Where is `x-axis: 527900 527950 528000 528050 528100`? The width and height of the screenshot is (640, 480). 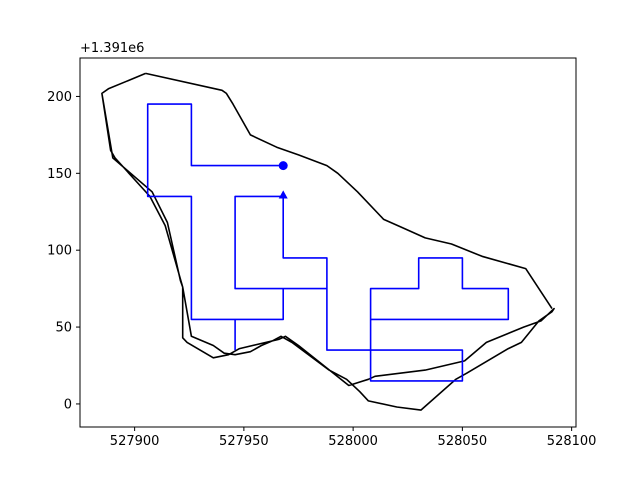 x-axis: 527900 527950 528000 528050 528100 is located at coordinates (353, 438).